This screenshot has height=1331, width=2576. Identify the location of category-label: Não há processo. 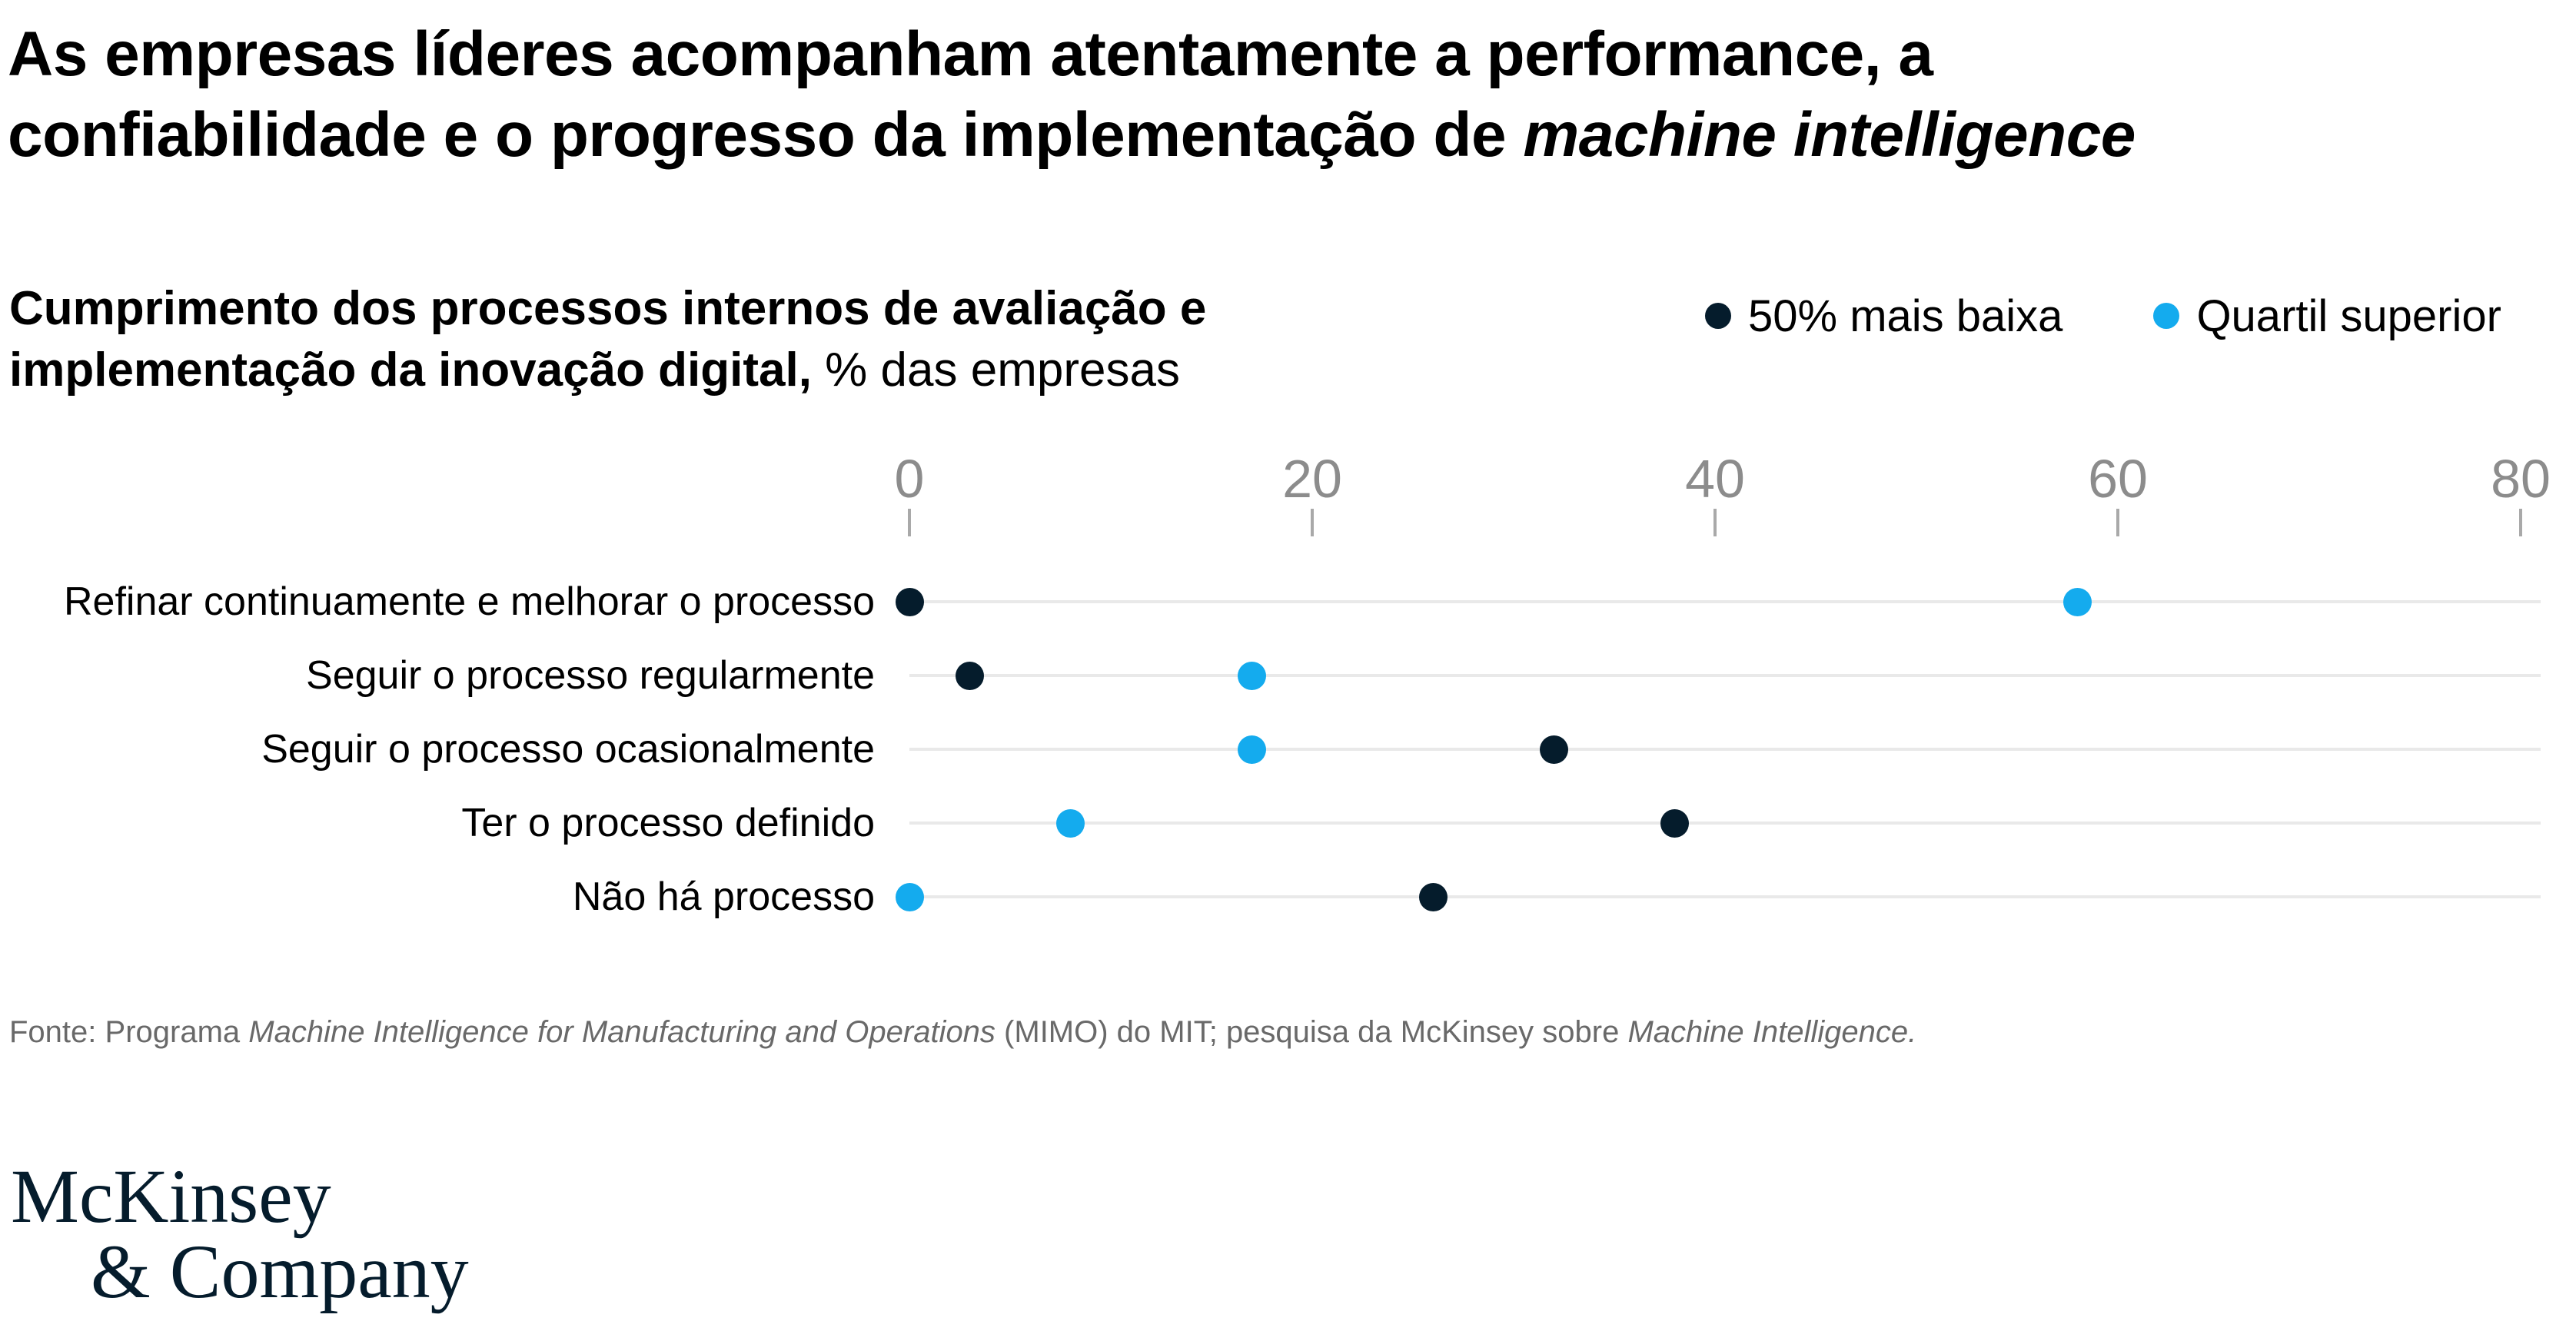
(723, 897).